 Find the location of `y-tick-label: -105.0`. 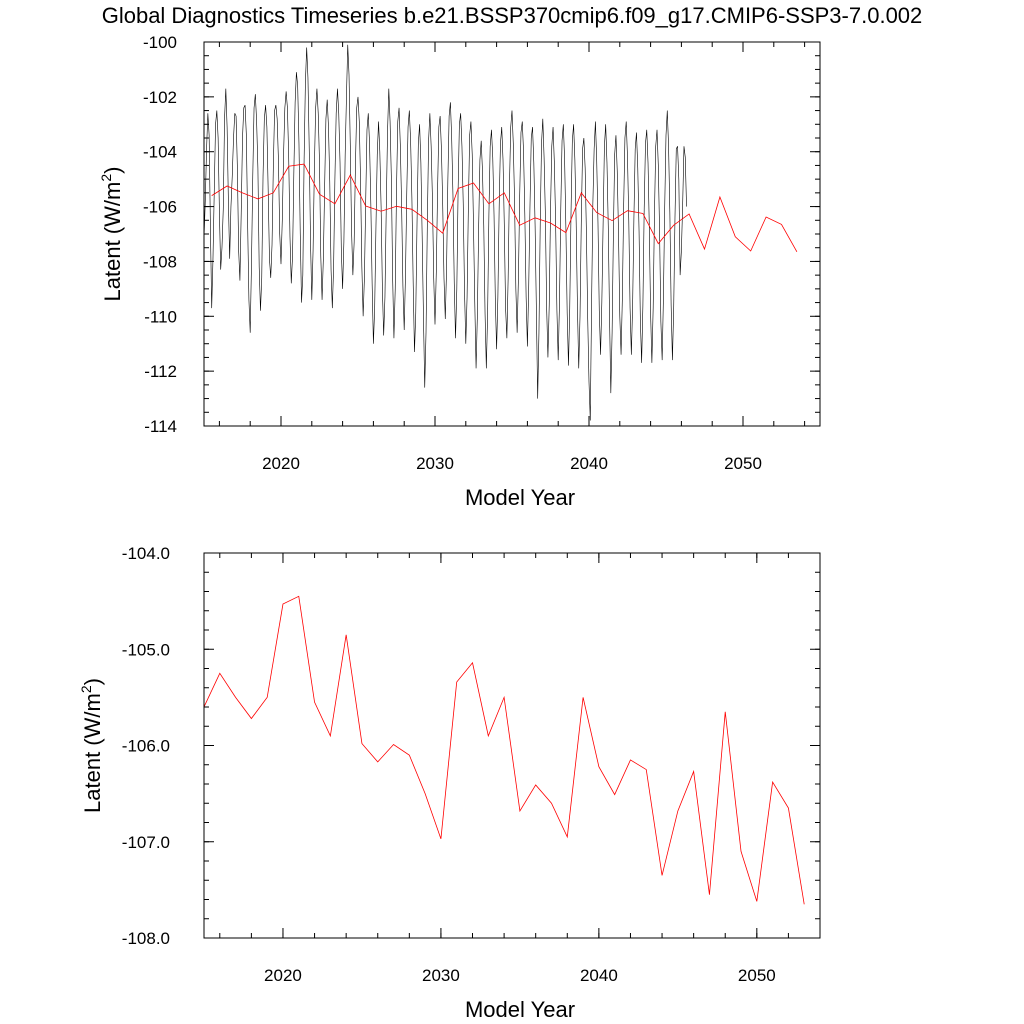

y-tick-label: -105.0 is located at coordinates (146, 649).